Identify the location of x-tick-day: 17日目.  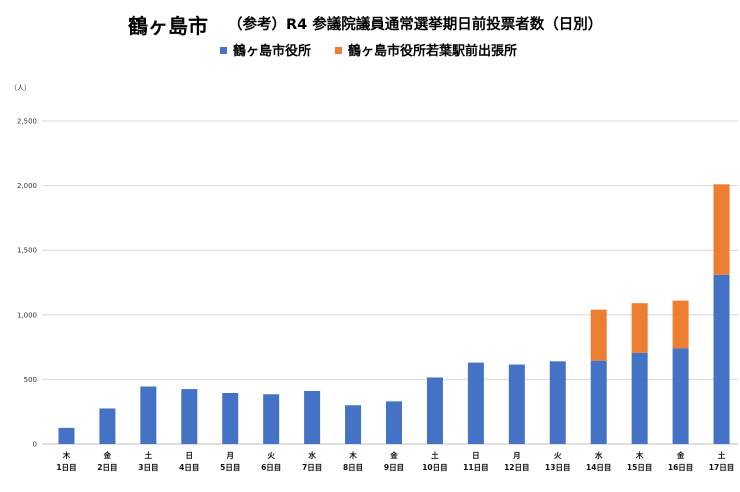
(721, 467).